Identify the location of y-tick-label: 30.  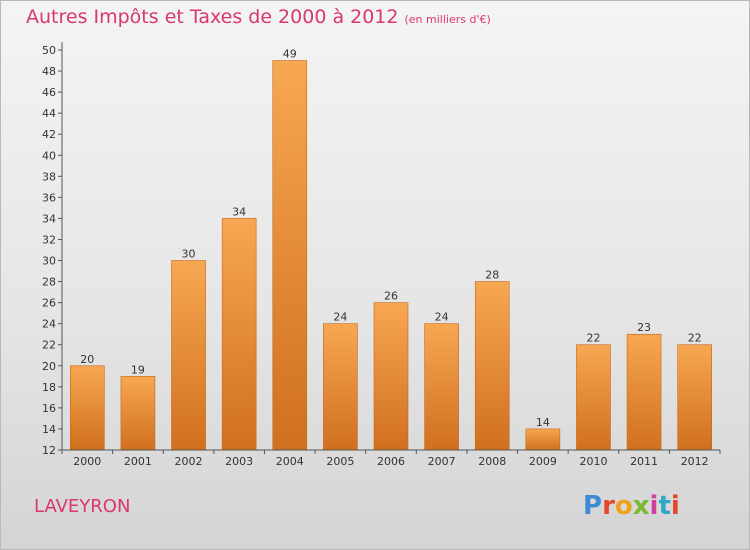
(49, 261).